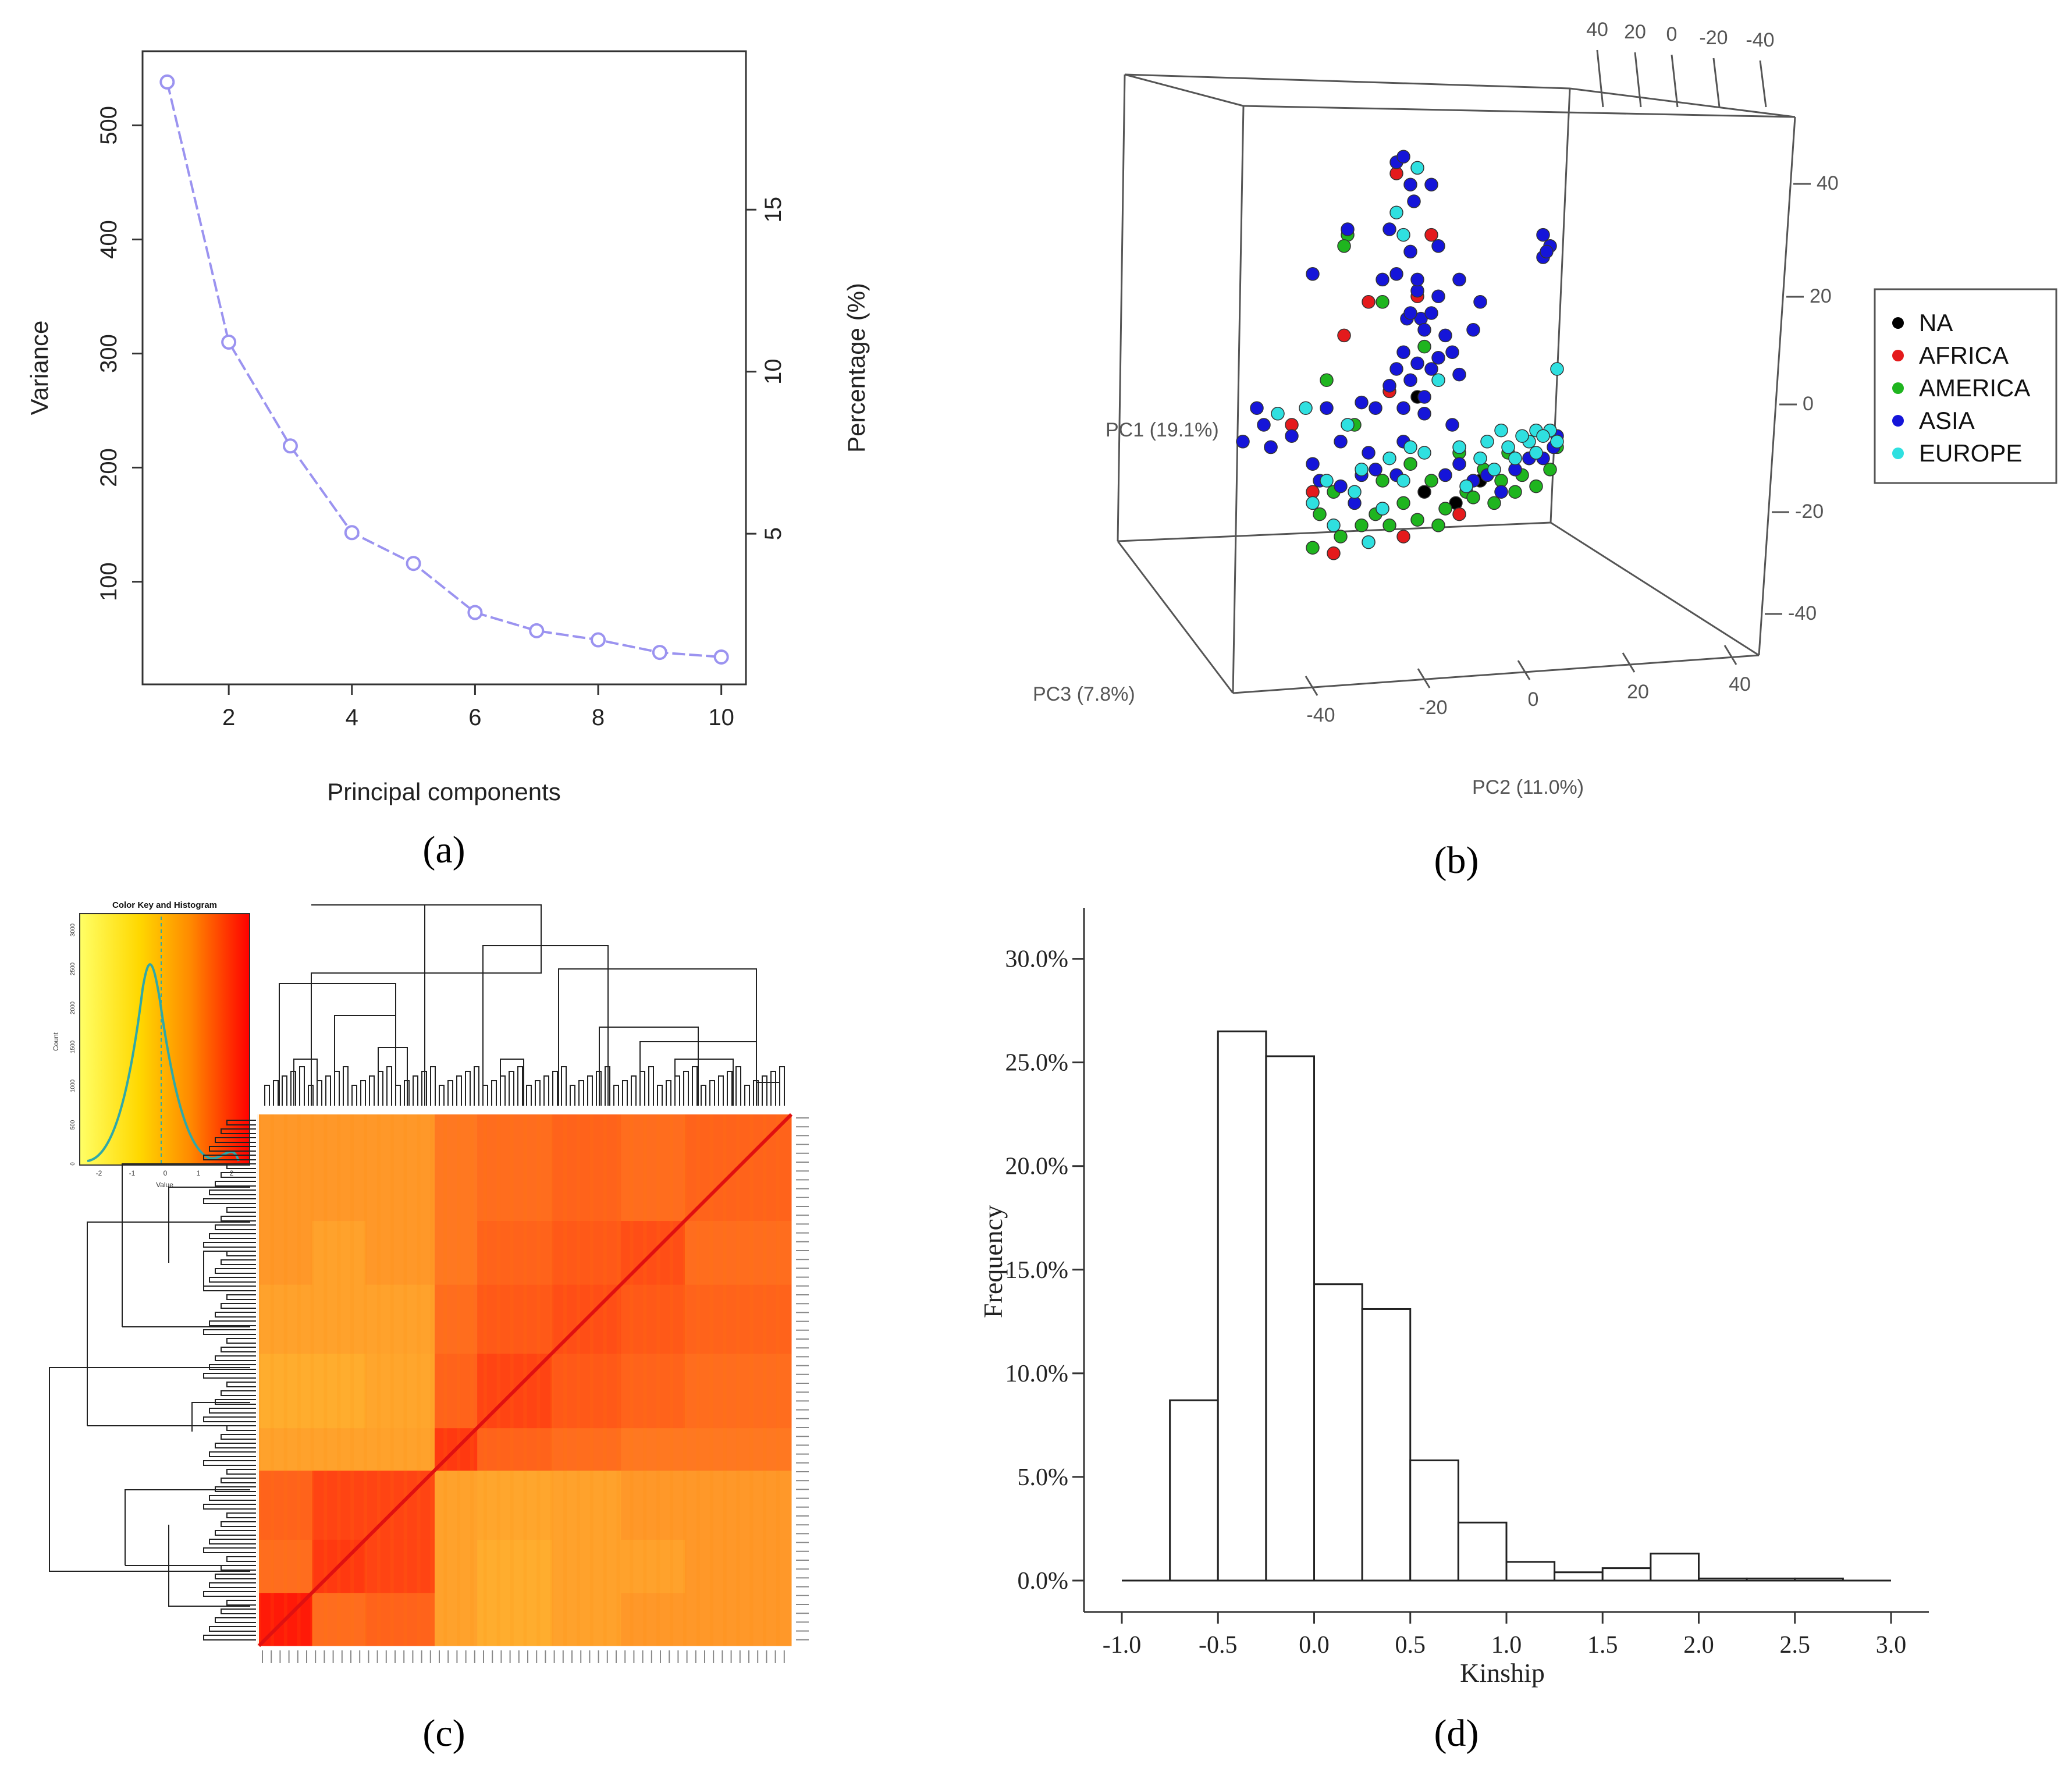 This screenshot has width=2072, height=1779. Describe the element at coordinates (352, 718) in the screenshot. I see `scree-x-tick-label: 4` at that location.